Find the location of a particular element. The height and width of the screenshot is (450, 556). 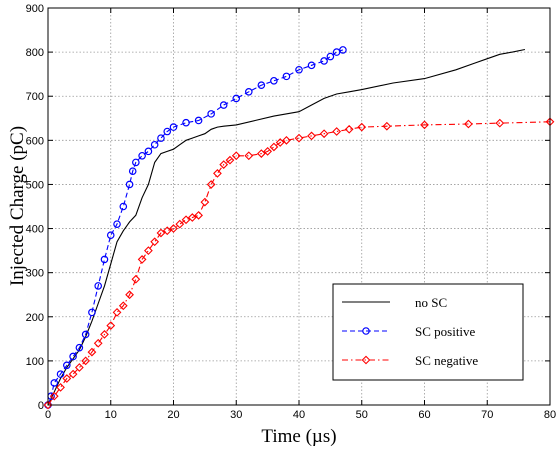

legend-box is located at coordinates (428, 332).